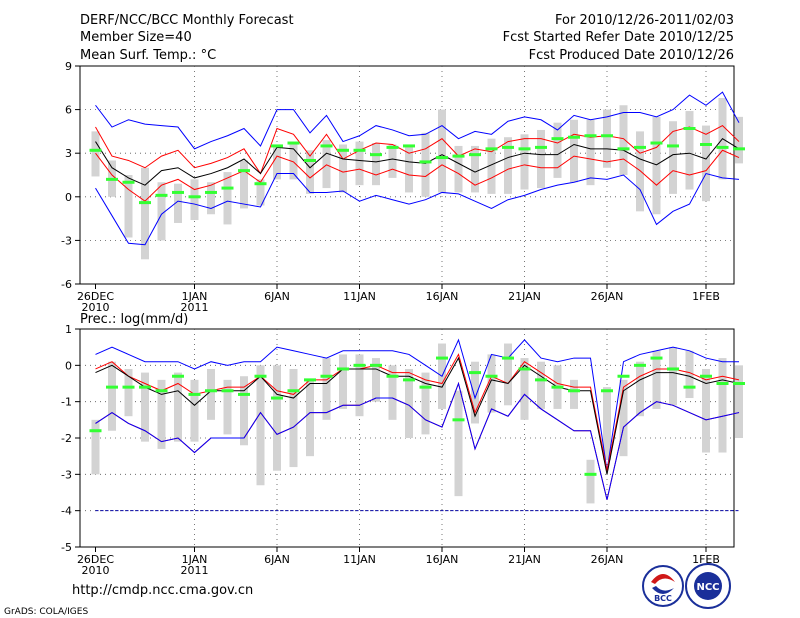 This screenshot has width=800, height=618. I want to click on precip-panel-title: Prec.: log(mm/d), so click(134, 319).